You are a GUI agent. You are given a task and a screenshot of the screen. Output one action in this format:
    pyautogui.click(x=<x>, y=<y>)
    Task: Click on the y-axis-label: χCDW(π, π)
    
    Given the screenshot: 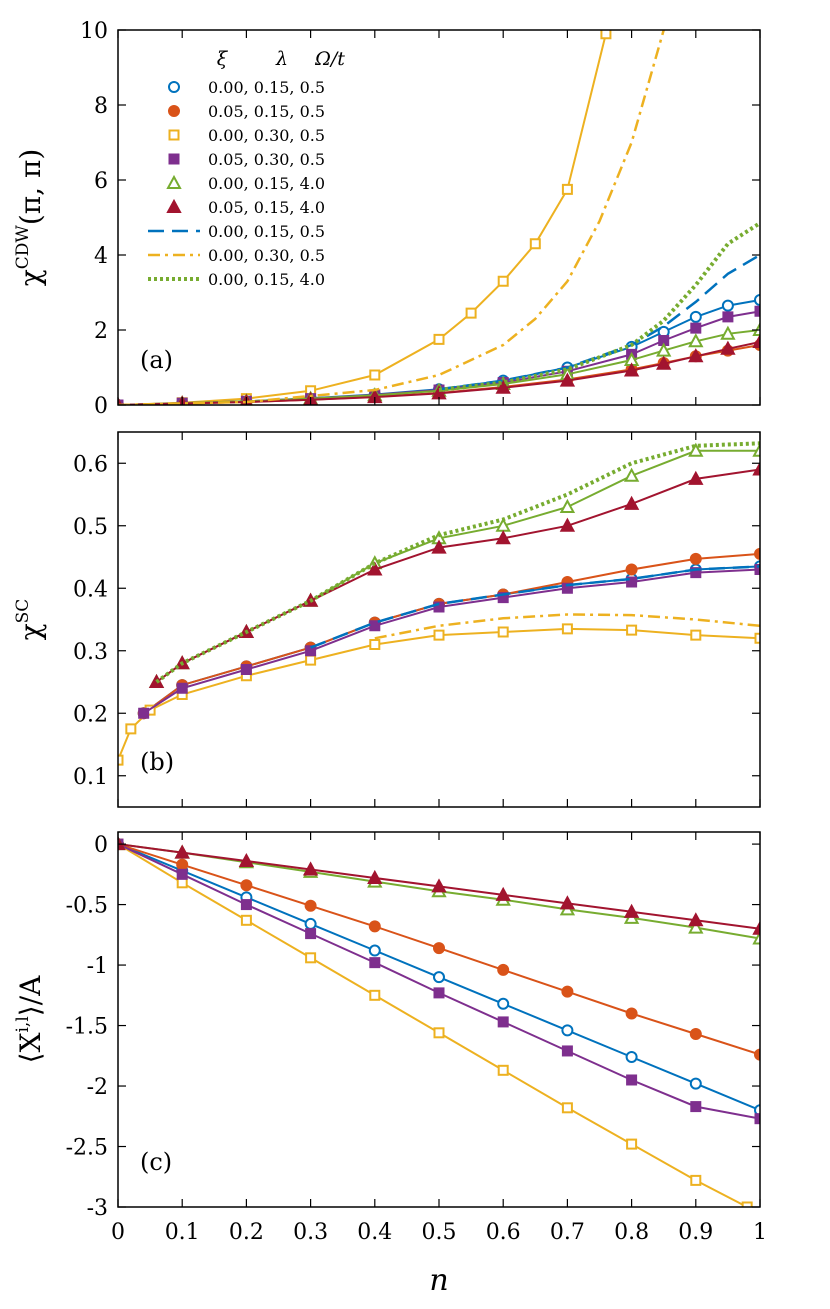 What is the action you would take?
    pyautogui.click(x=30, y=218)
    